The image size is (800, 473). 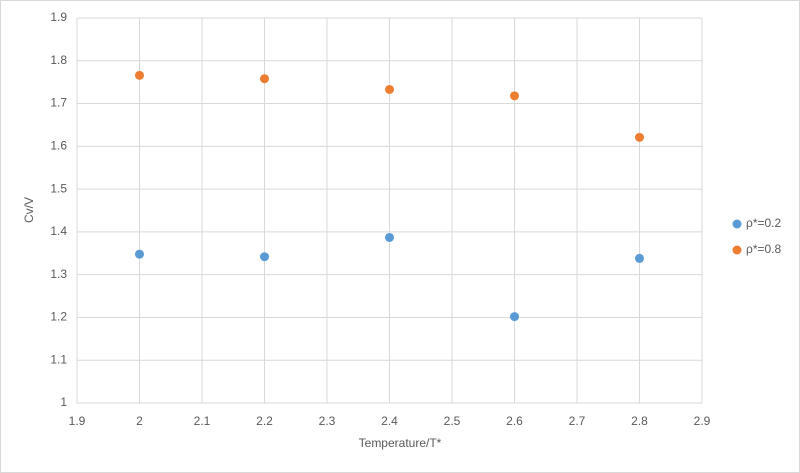 What do you see at coordinates (764, 223) in the screenshot?
I see `legend-label: ρ*=0.2` at bounding box center [764, 223].